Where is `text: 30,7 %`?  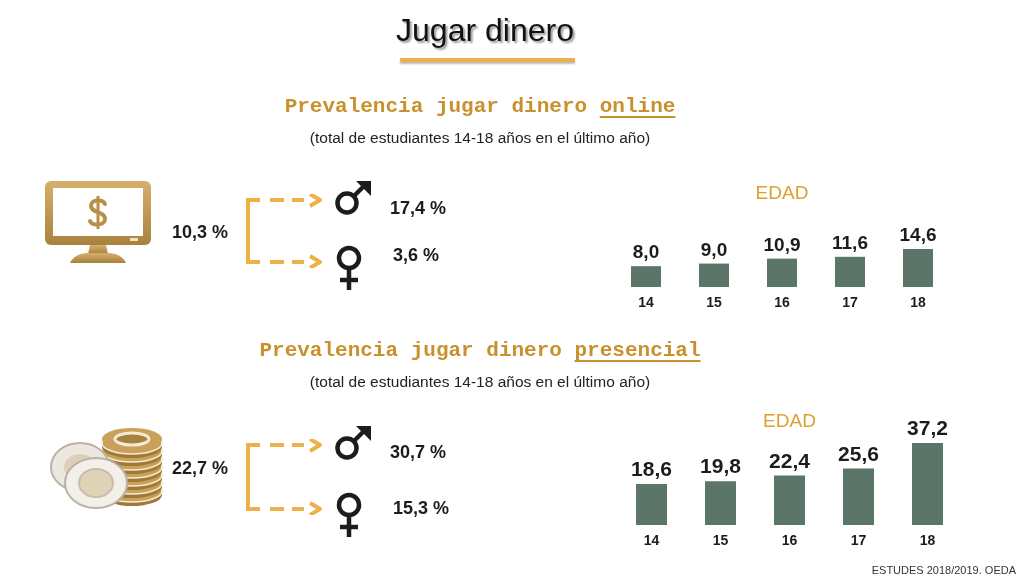 text: 30,7 % is located at coordinates (418, 452).